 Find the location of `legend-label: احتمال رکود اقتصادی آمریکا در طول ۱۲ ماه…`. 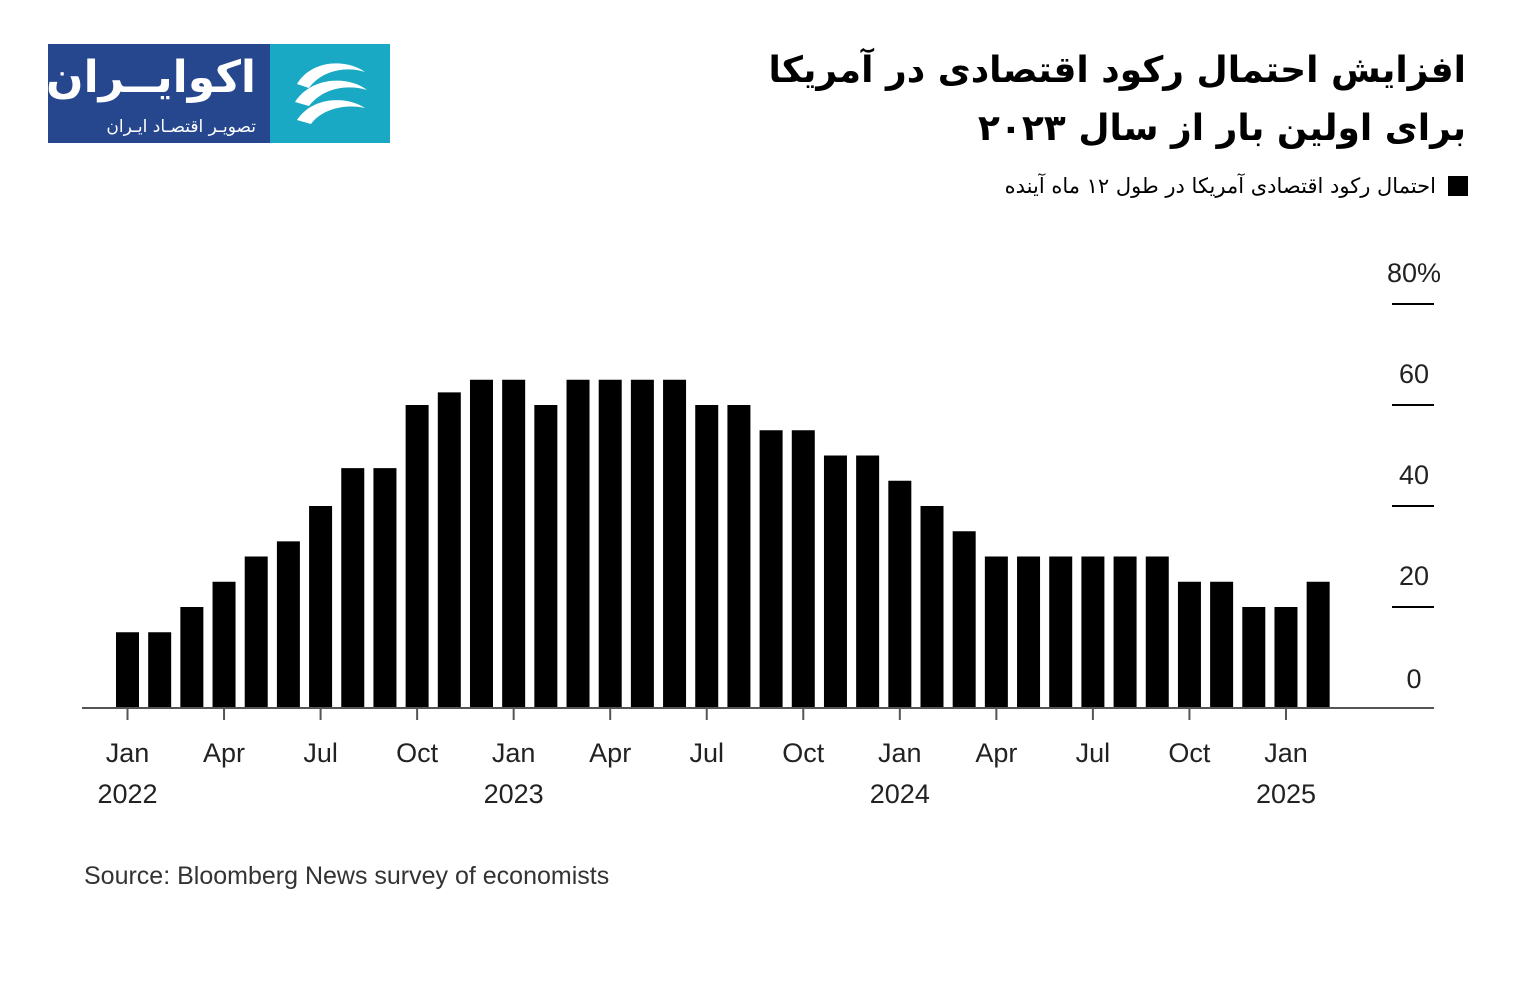

legend-label: احتمال رکود اقتصادی آمریکا در طول ۱۲ ماه… is located at coordinates (1220, 186).